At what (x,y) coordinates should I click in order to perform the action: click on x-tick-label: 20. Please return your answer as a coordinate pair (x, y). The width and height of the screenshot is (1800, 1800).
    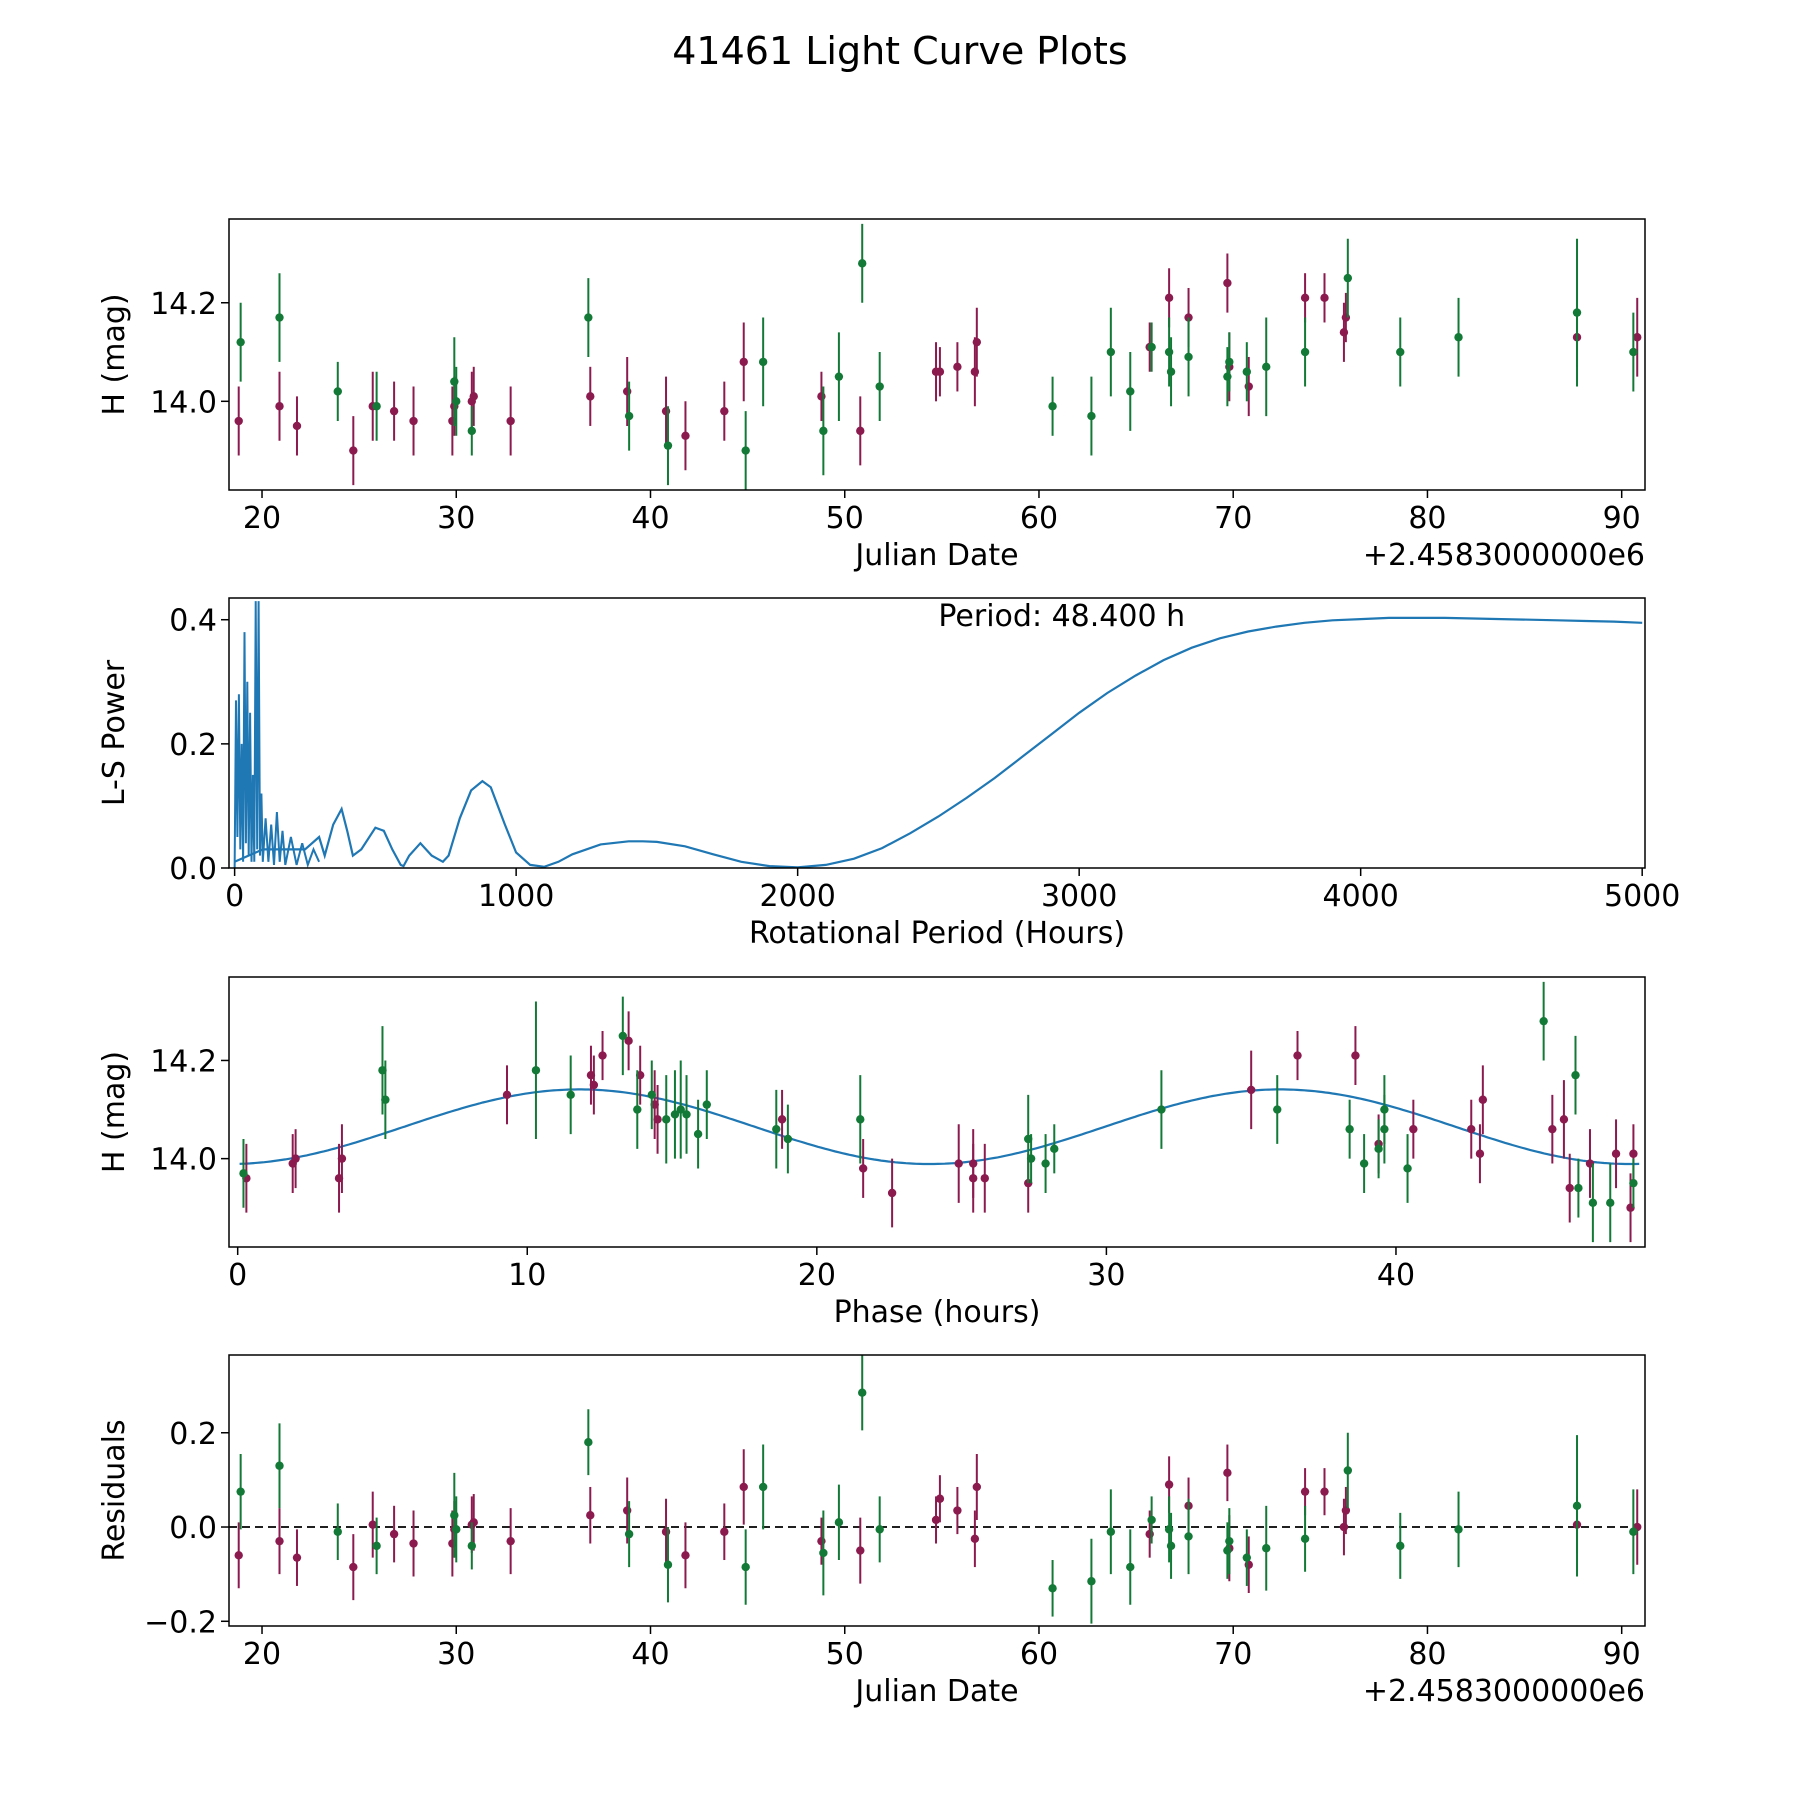
    Looking at the image, I should click on (262, 518).